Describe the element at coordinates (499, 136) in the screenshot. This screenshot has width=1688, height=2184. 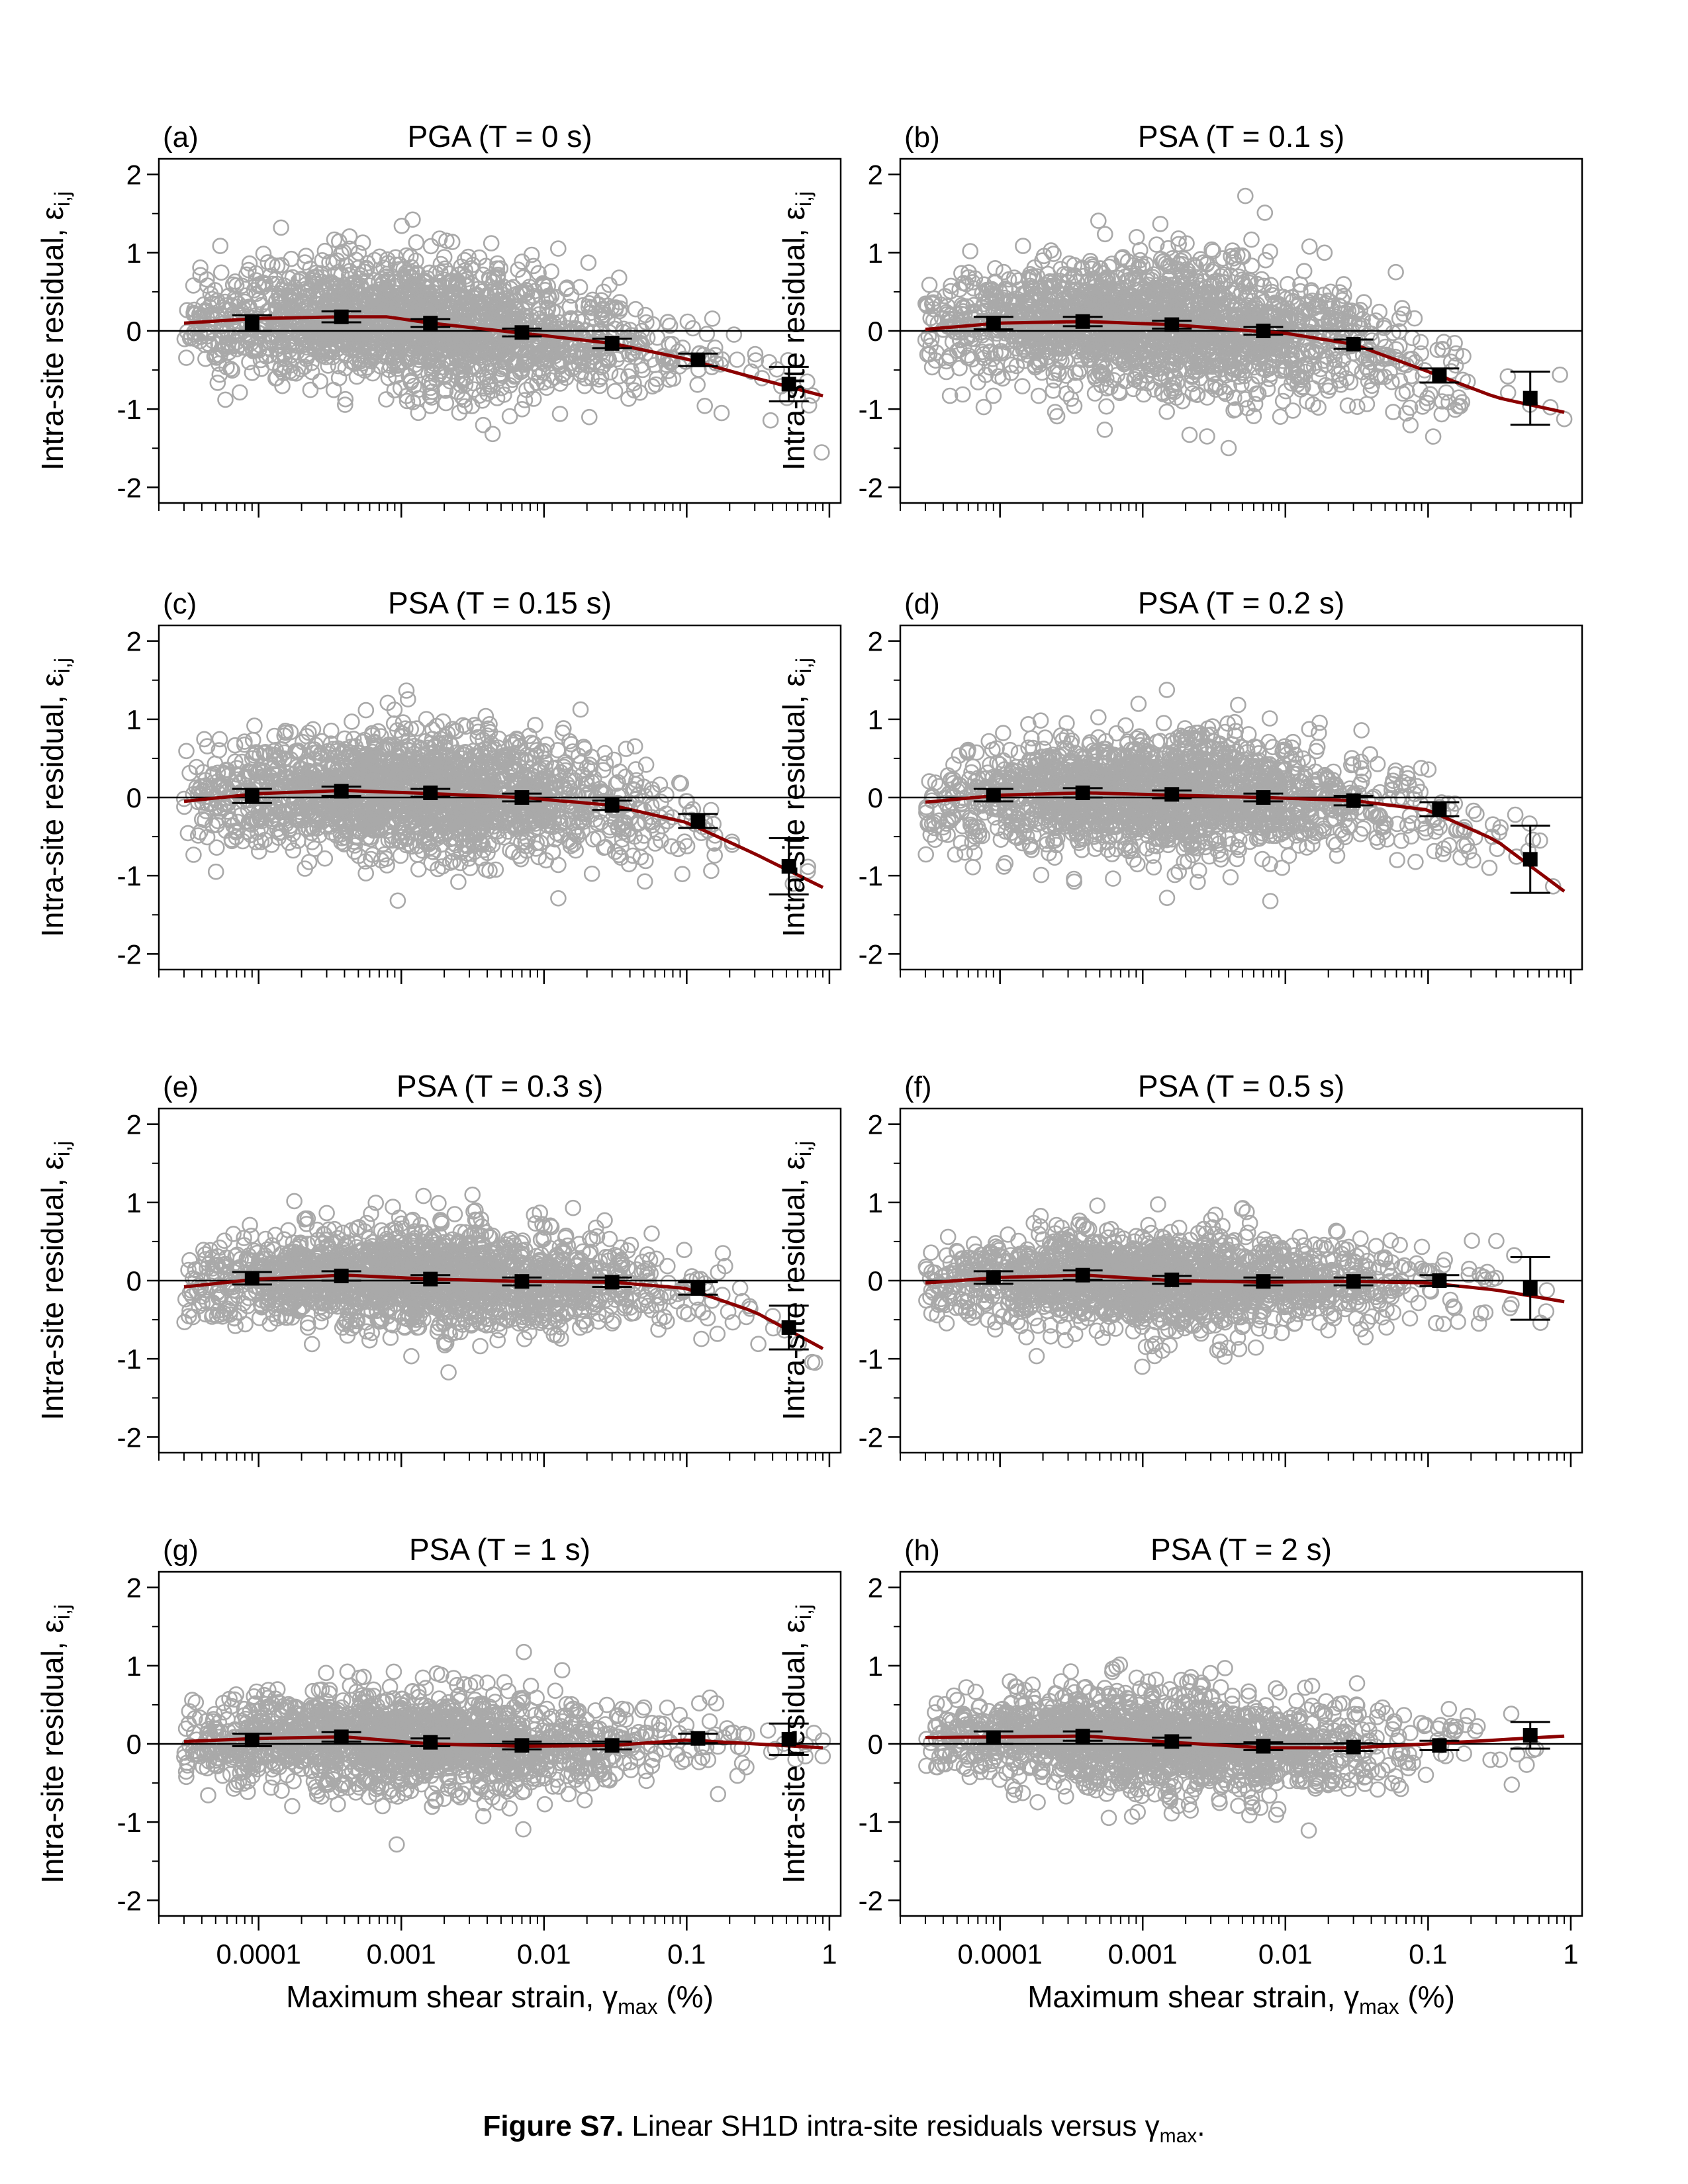
I see `panel-title: PGA (T = 0 s)` at that location.